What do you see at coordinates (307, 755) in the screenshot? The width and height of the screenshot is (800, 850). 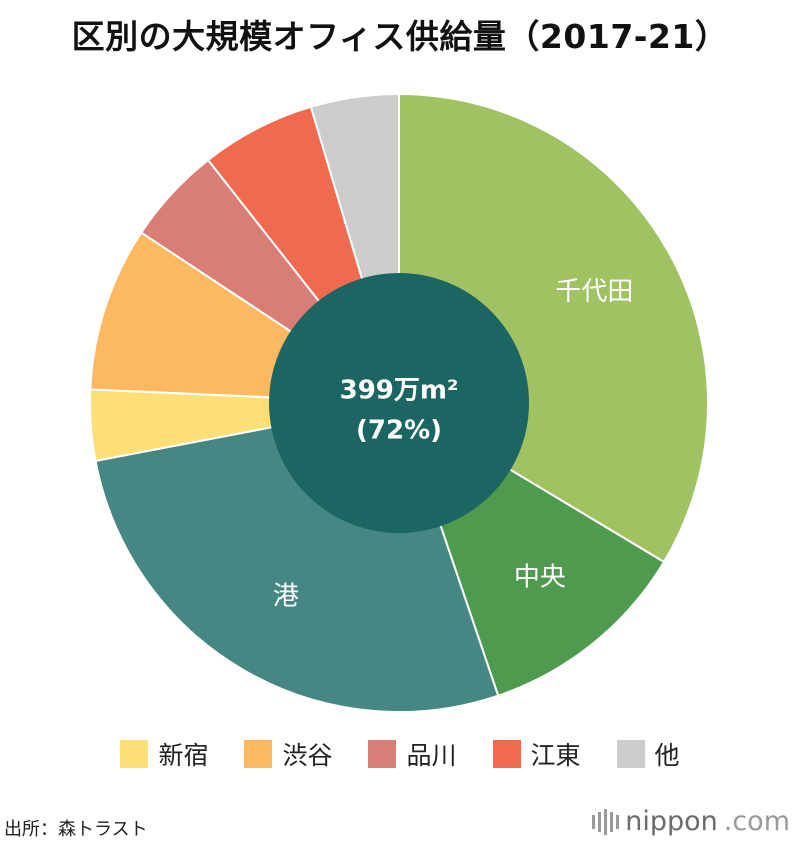 I see `legend-label: 渋谷` at bounding box center [307, 755].